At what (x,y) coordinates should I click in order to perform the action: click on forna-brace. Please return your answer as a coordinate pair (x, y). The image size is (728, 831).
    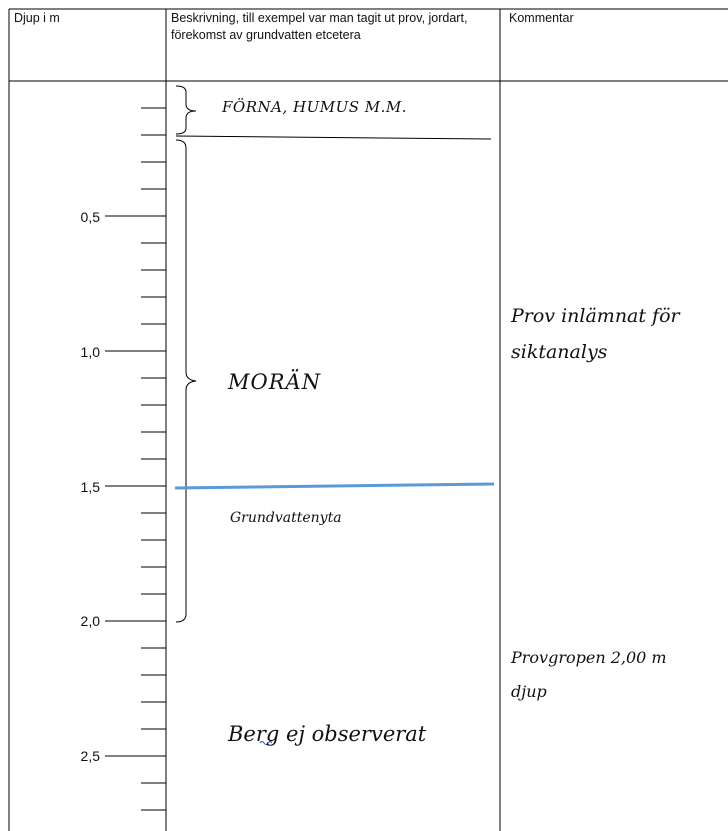
    Looking at the image, I should click on (186, 110).